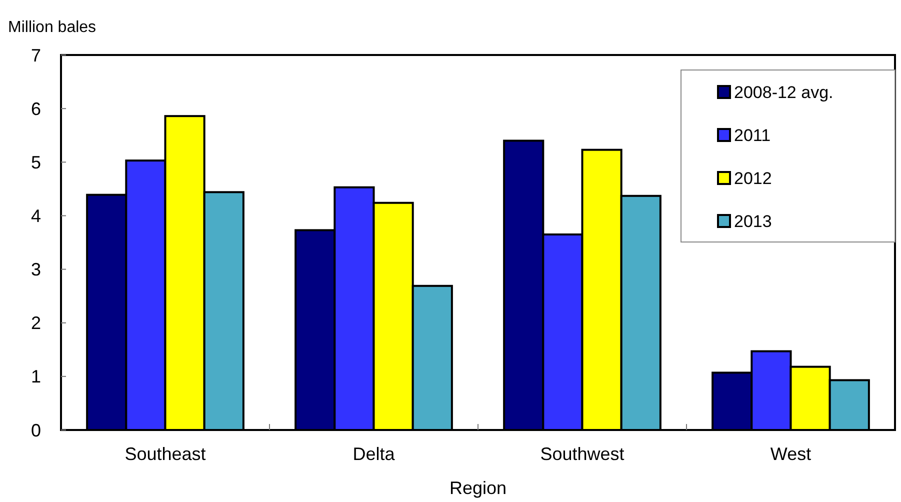 The width and height of the screenshot is (901, 502). What do you see at coordinates (374, 454) in the screenshot?
I see `x-tick-label: Delta` at bounding box center [374, 454].